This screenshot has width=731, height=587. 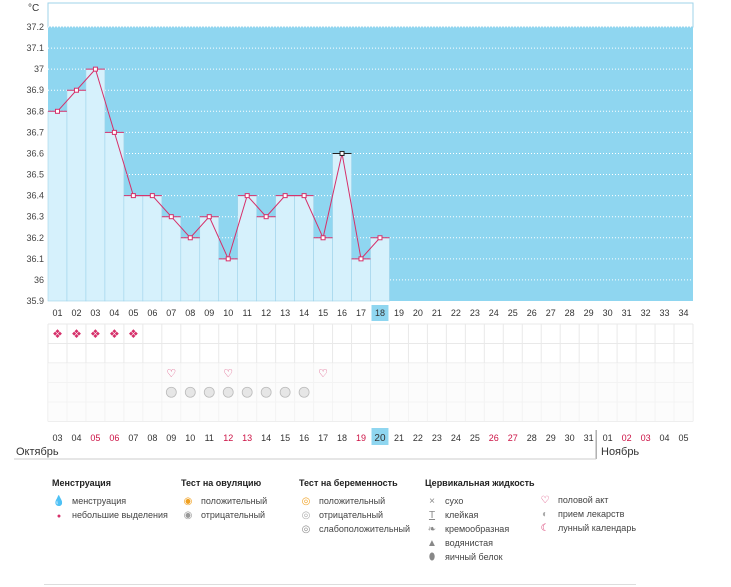 What do you see at coordinates (266, 438) in the screenshot?
I see `date-label: 14` at bounding box center [266, 438].